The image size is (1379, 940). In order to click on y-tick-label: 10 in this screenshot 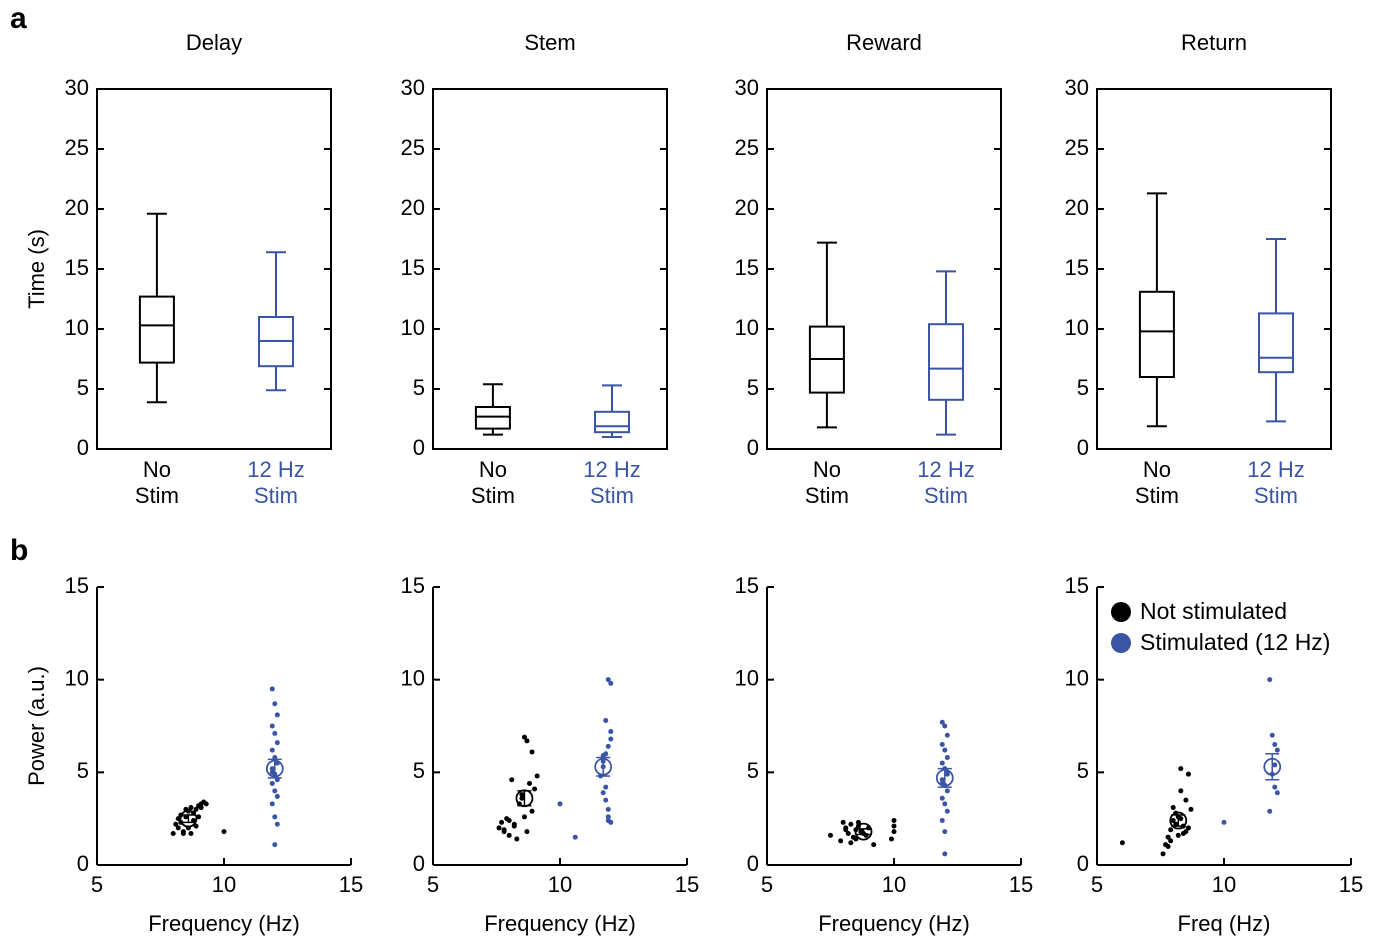, I will do `click(77, 677)`.